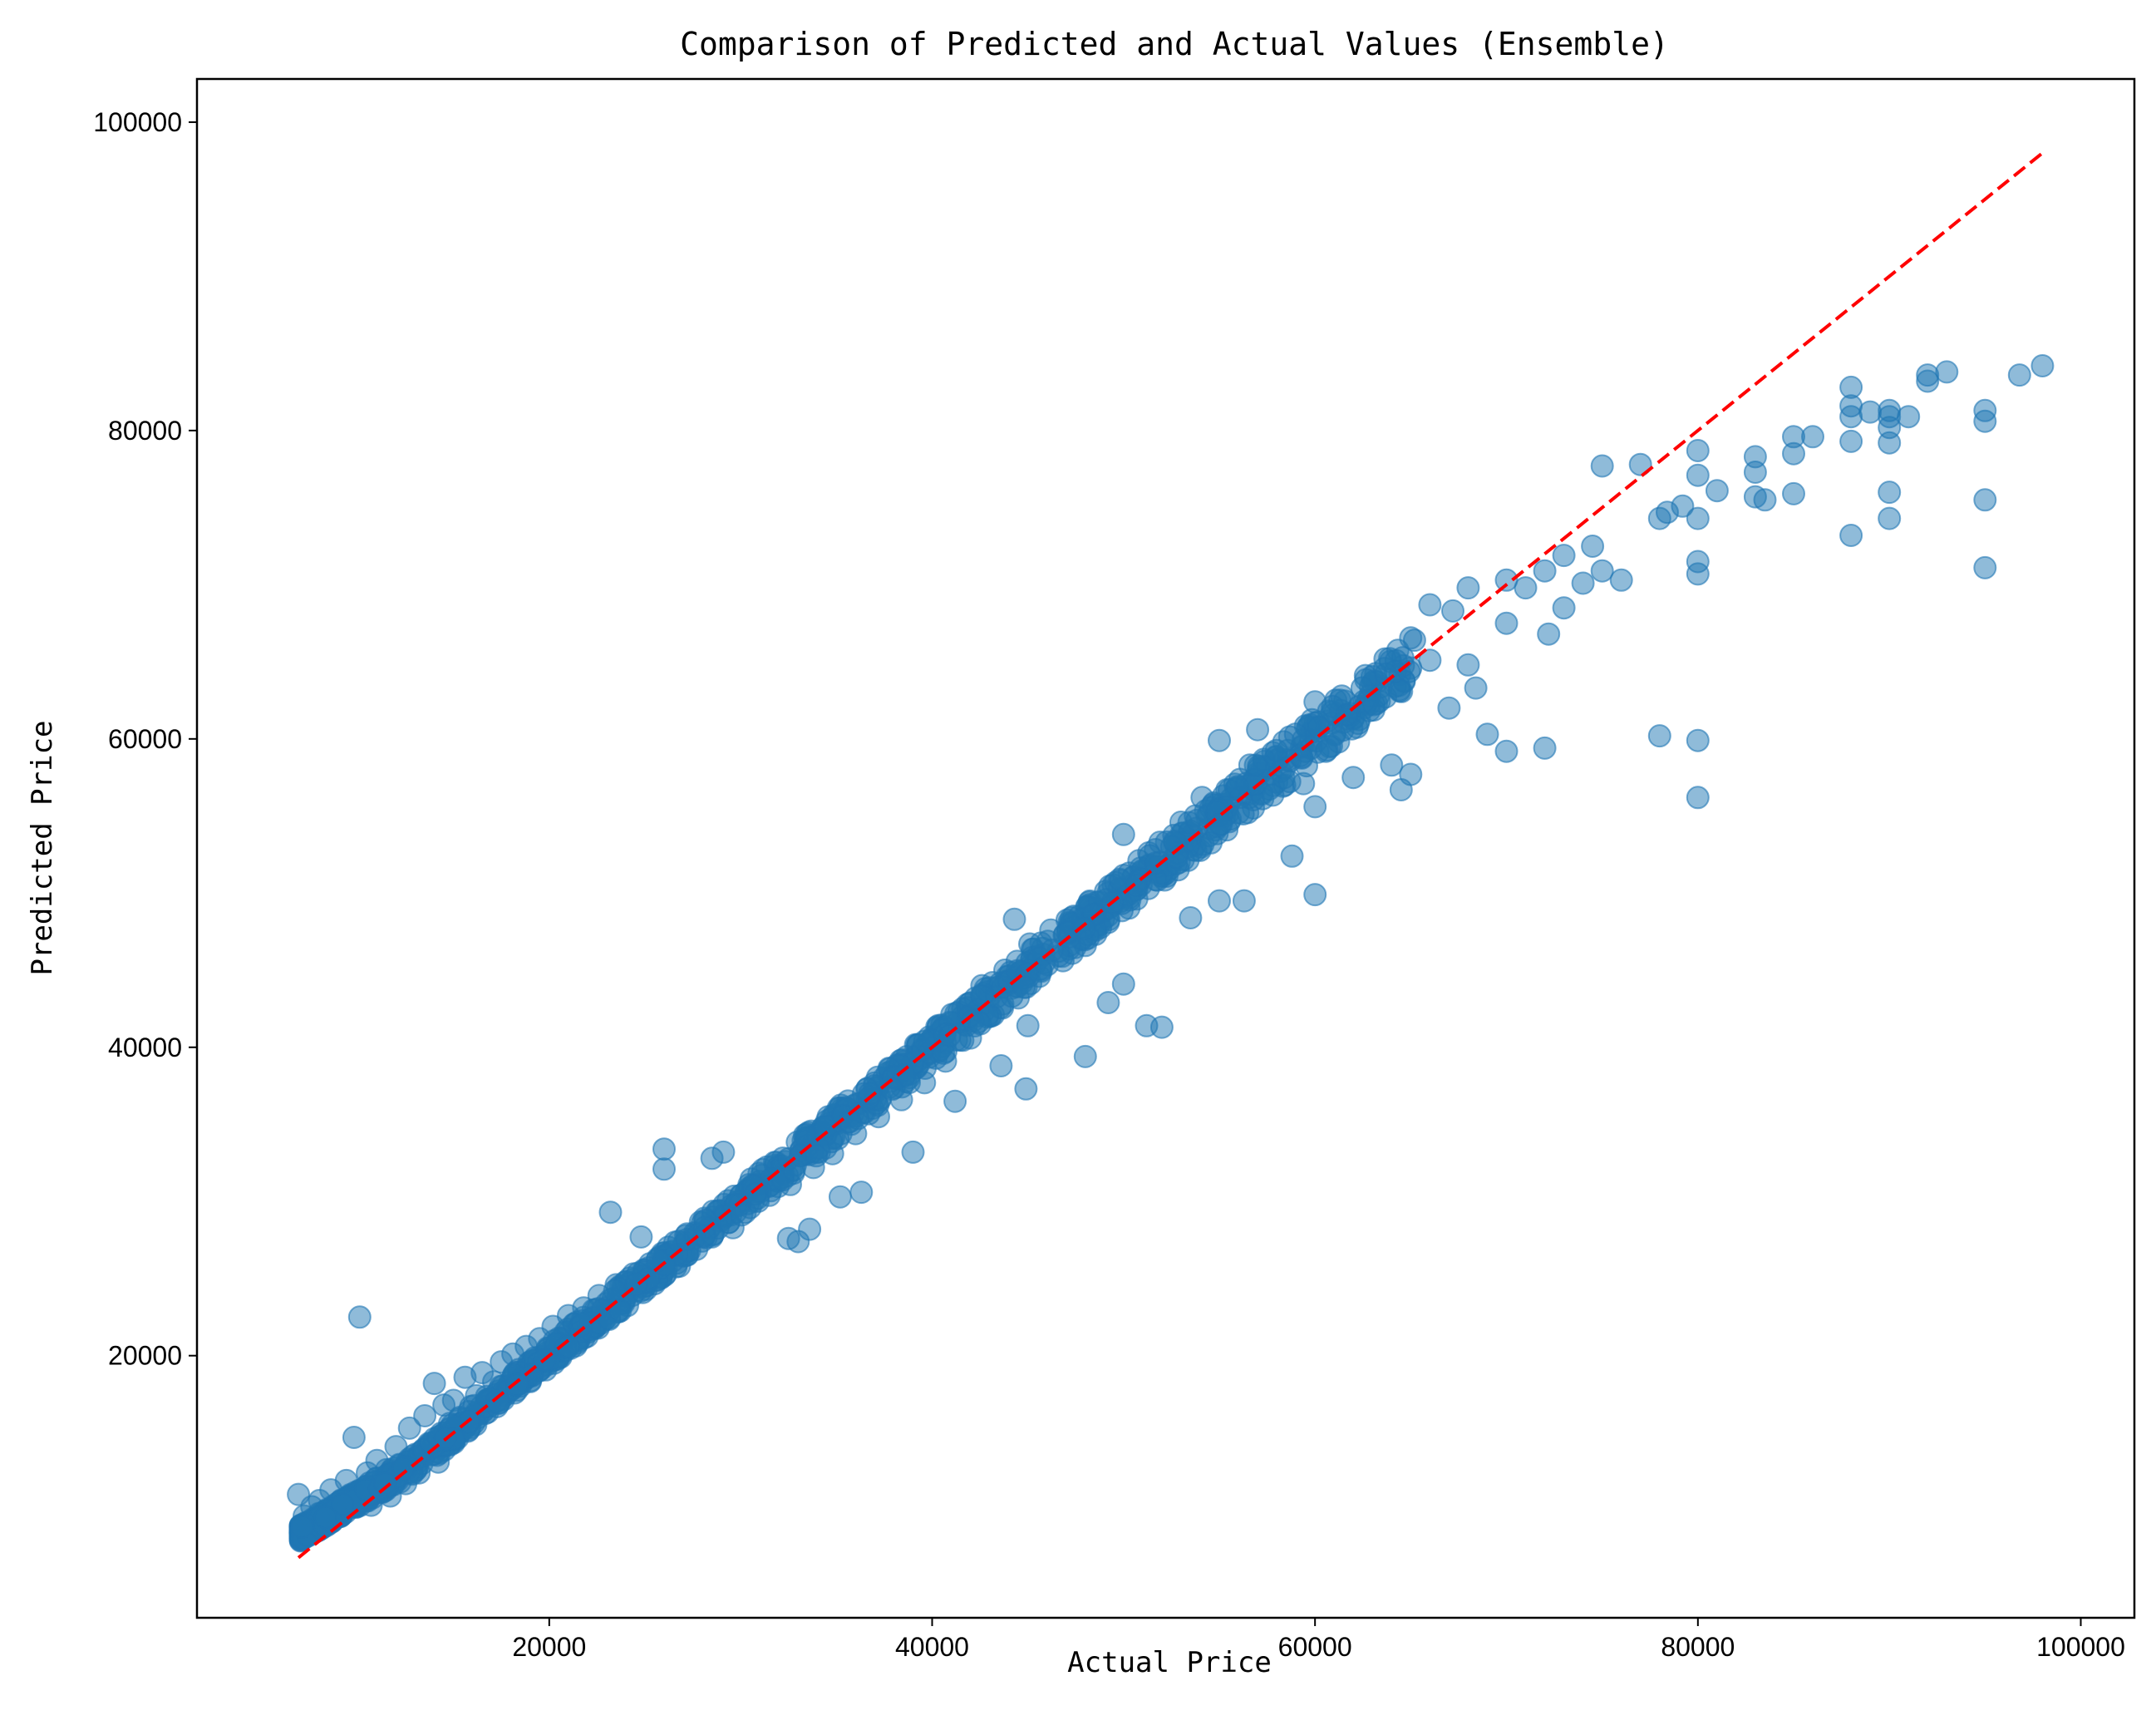  What do you see at coordinates (1698, 1647) in the screenshot?
I see `x-tick-label: 80000` at bounding box center [1698, 1647].